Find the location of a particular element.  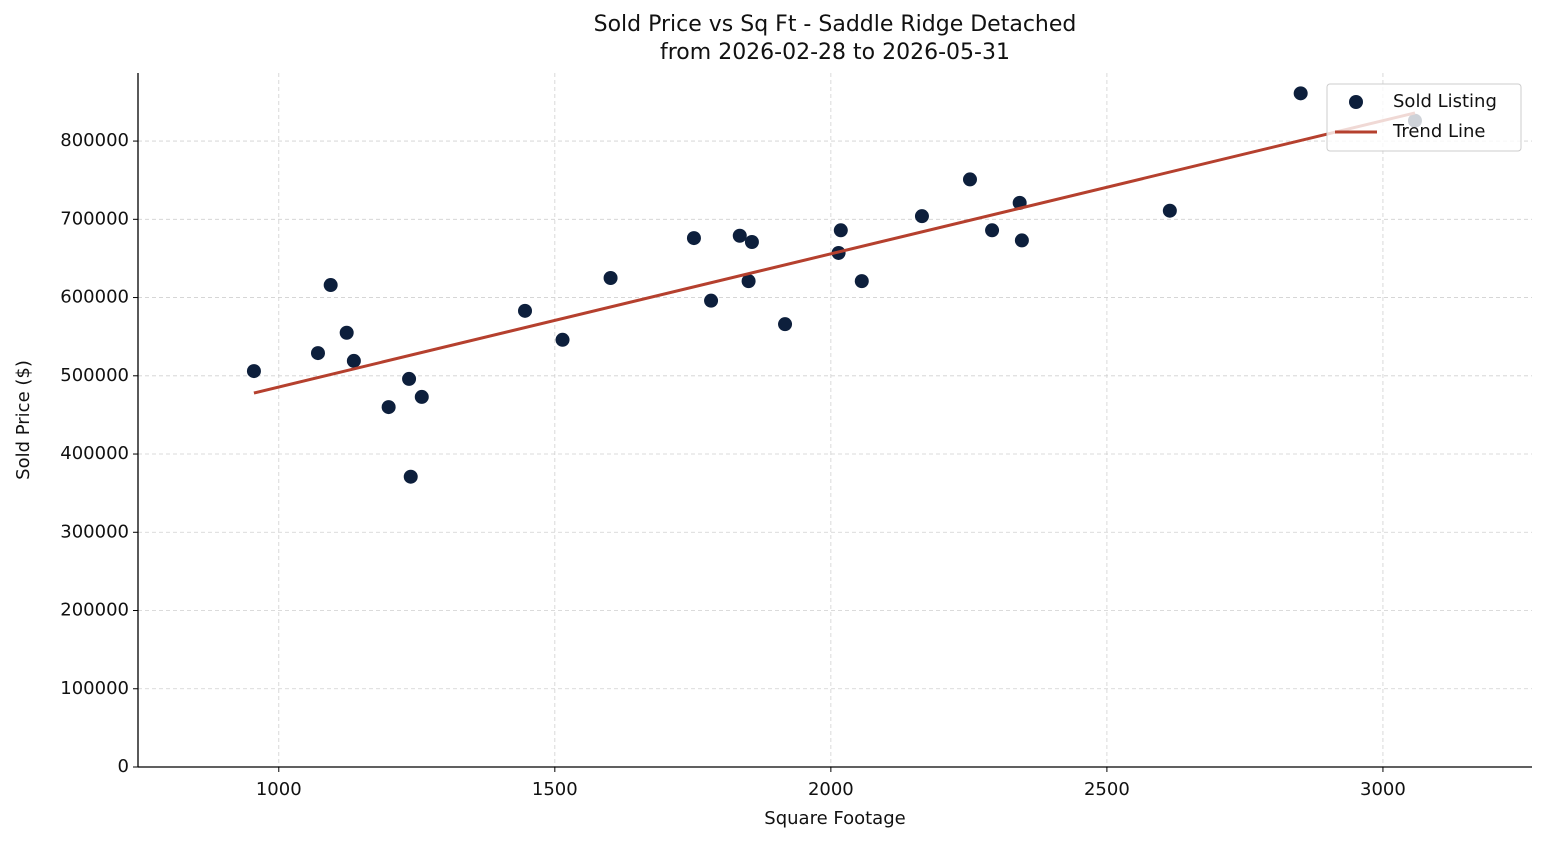

y-tick-label: 0 is located at coordinates (123, 766).